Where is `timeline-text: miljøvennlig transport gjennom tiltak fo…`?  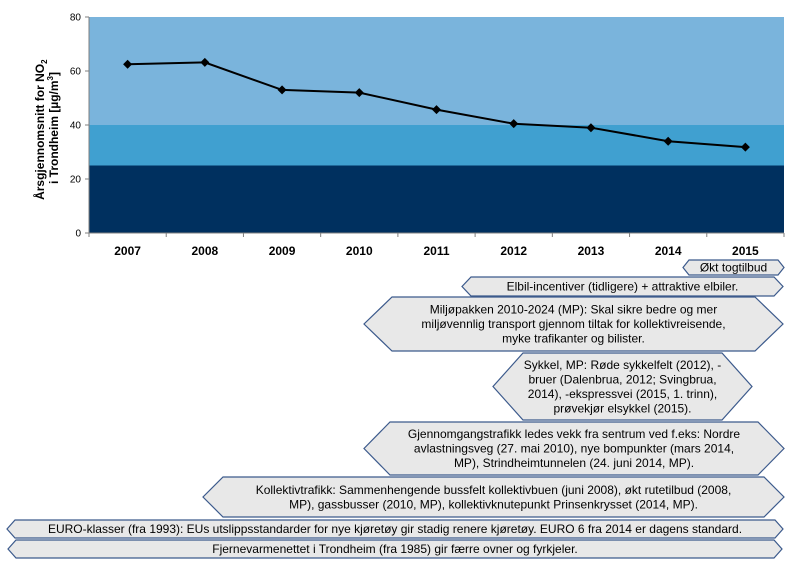 timeline-text: miljøvennlig transport gjennom tiltak fo… is located at coordinates (573, 324).